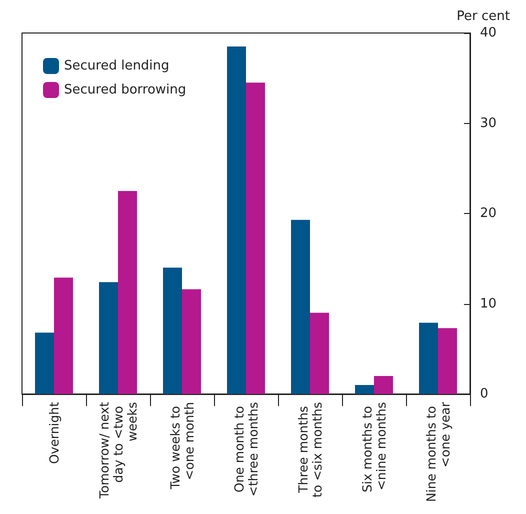  Describe the element at coordinates (182, 446) in the screenshot. I see `x-tick-label: Two weeks to <one month` at that location.